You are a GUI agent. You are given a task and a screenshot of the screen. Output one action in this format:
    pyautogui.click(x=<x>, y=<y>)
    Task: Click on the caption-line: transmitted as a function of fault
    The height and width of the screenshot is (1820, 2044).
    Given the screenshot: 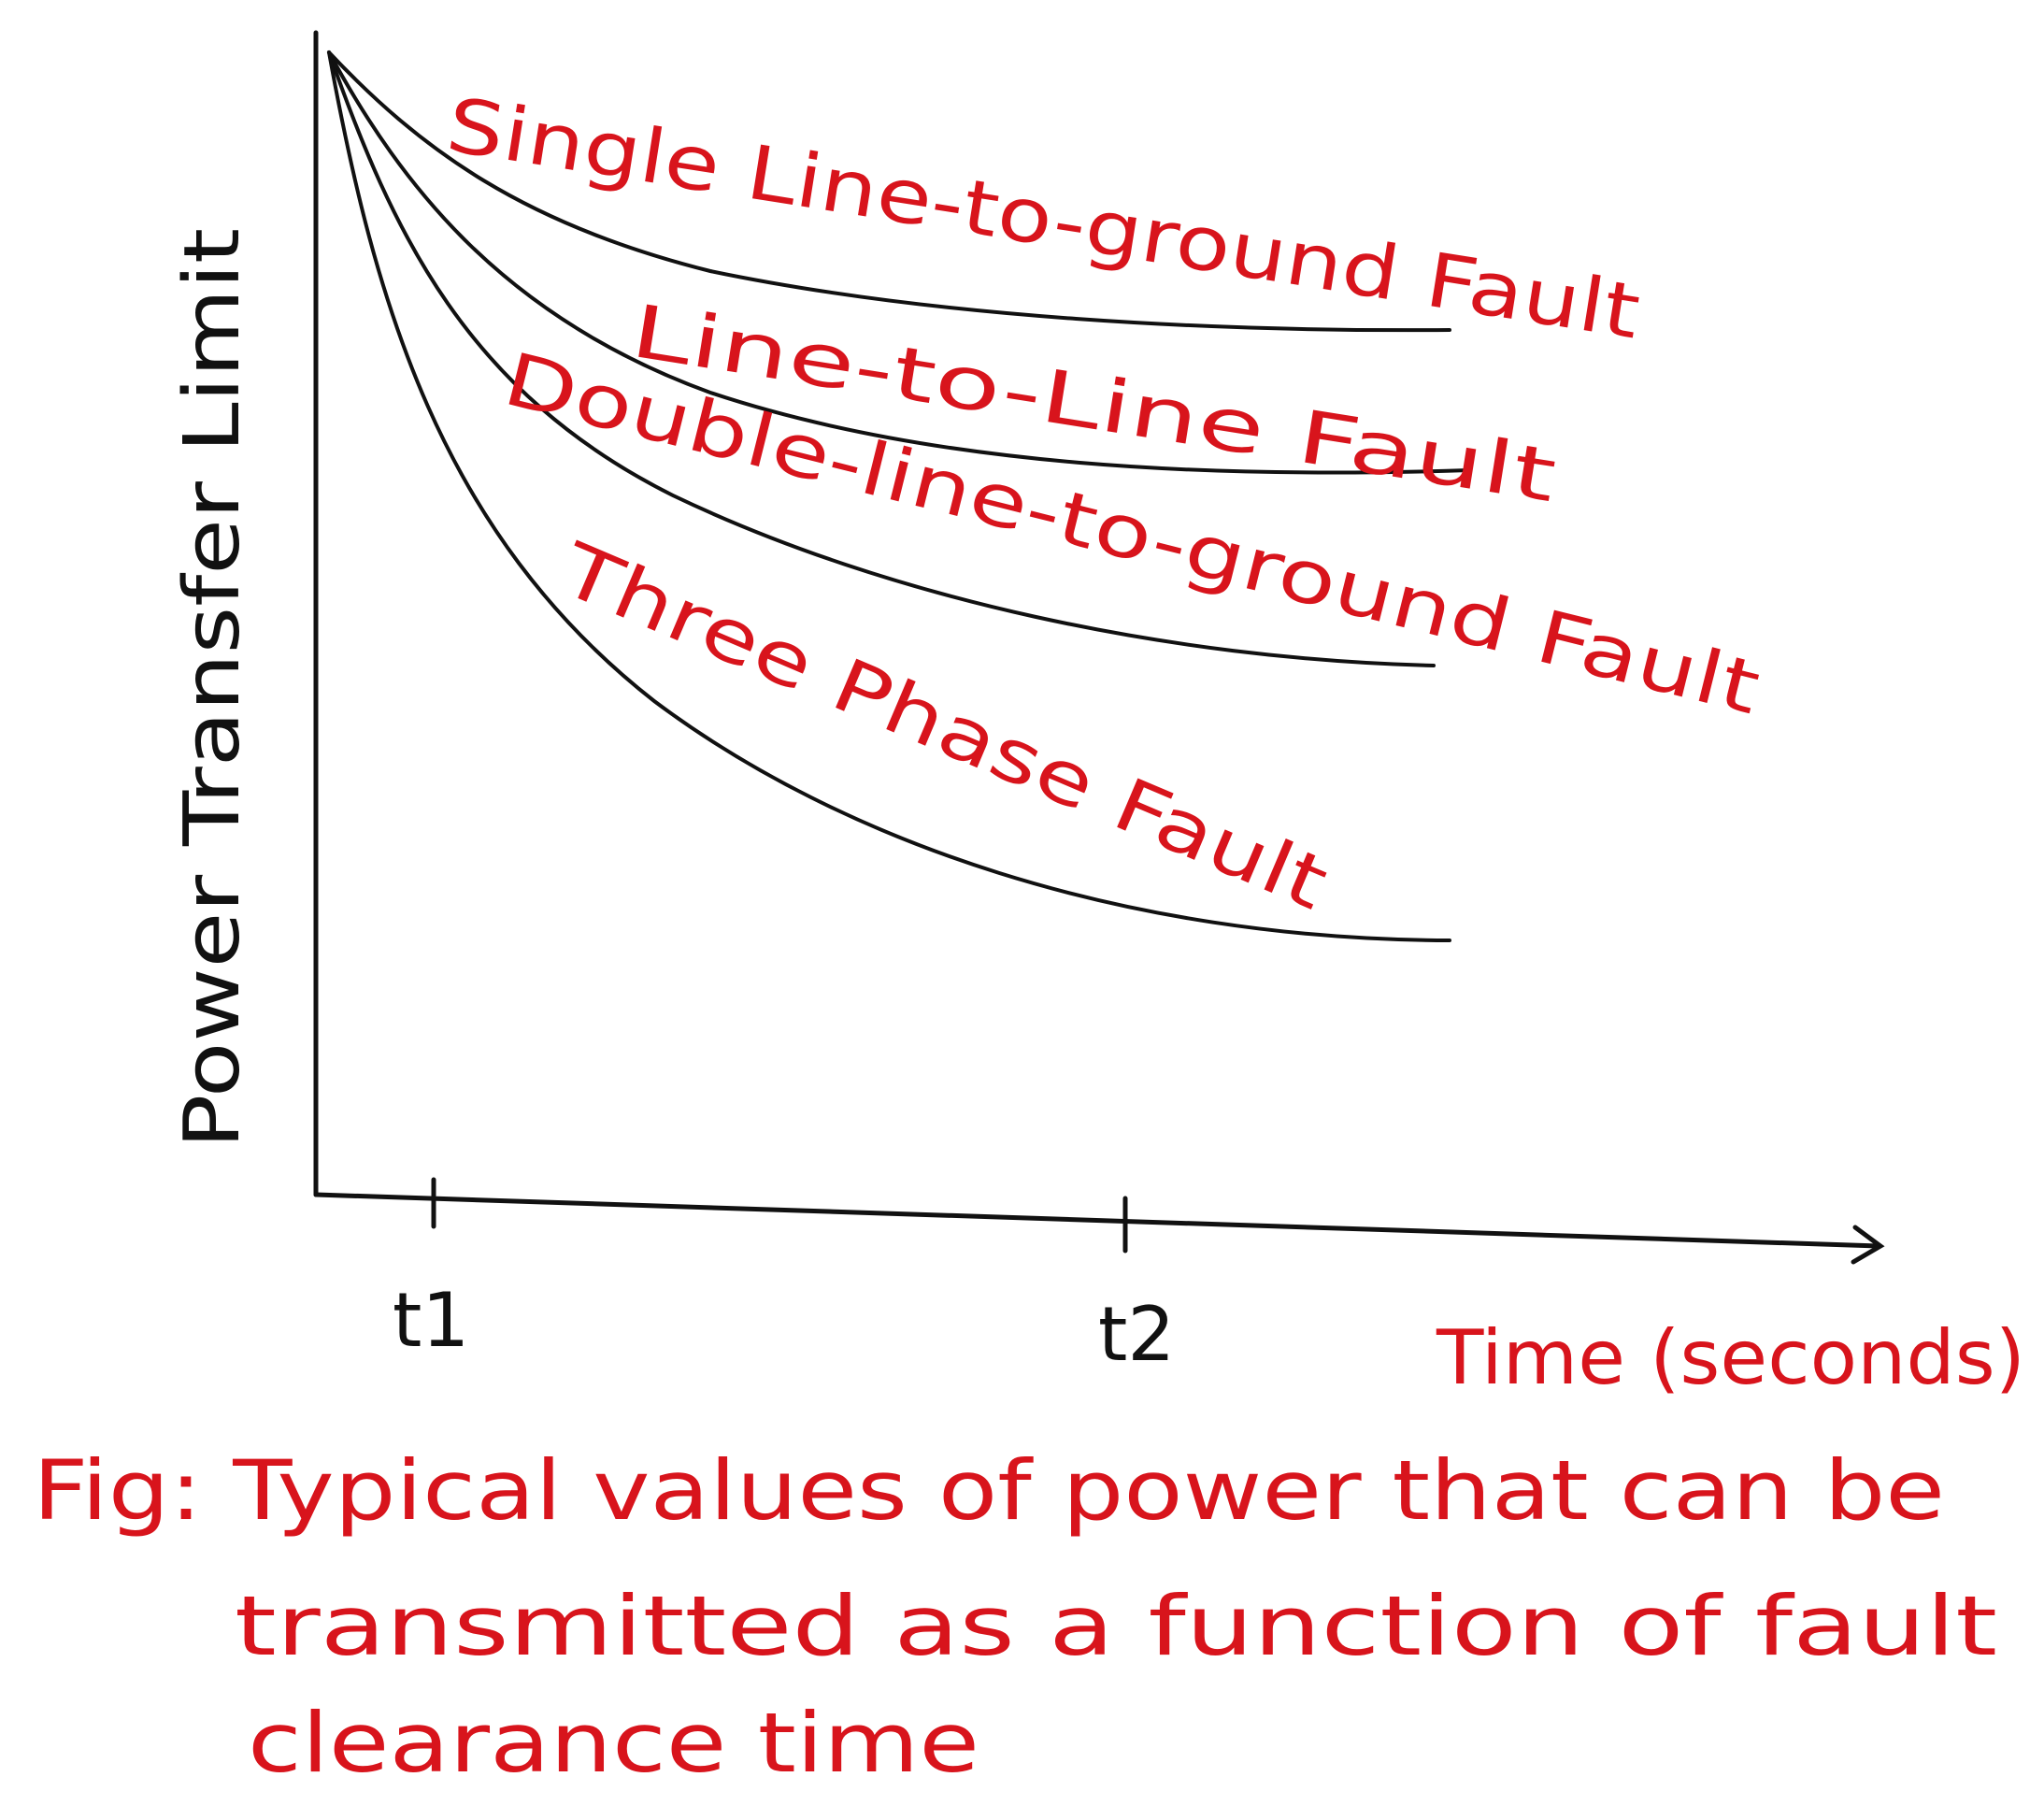 What is the action you would take?
    pyautogui.click(x=1116, y=1626)
    